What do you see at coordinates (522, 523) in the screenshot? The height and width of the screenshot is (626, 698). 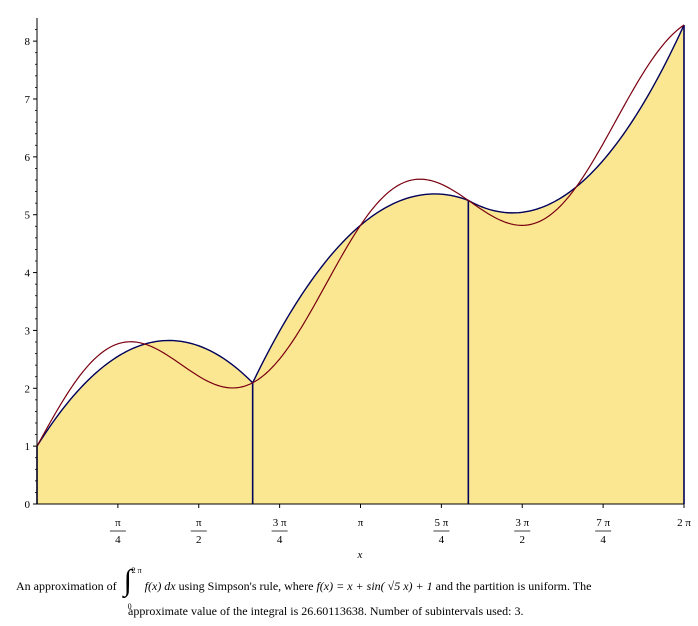 I see `x-tick-numerator-5: 3 π` at bounding box center [522, 523].